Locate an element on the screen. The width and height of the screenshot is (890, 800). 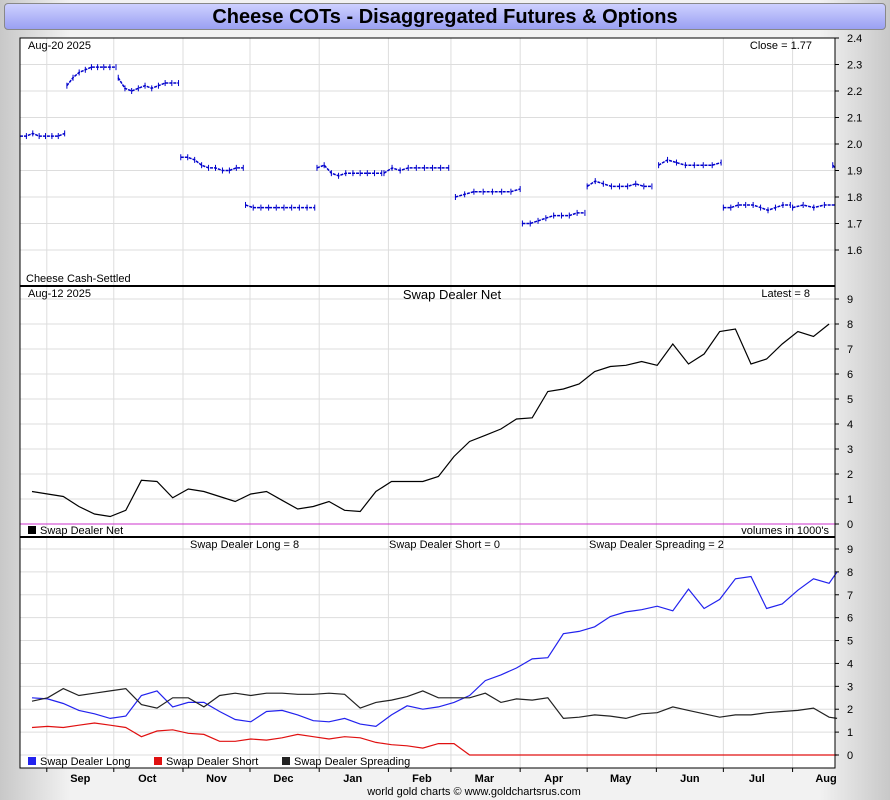
price-ytick-label: 2.3 is located at coordinates (854, 66).